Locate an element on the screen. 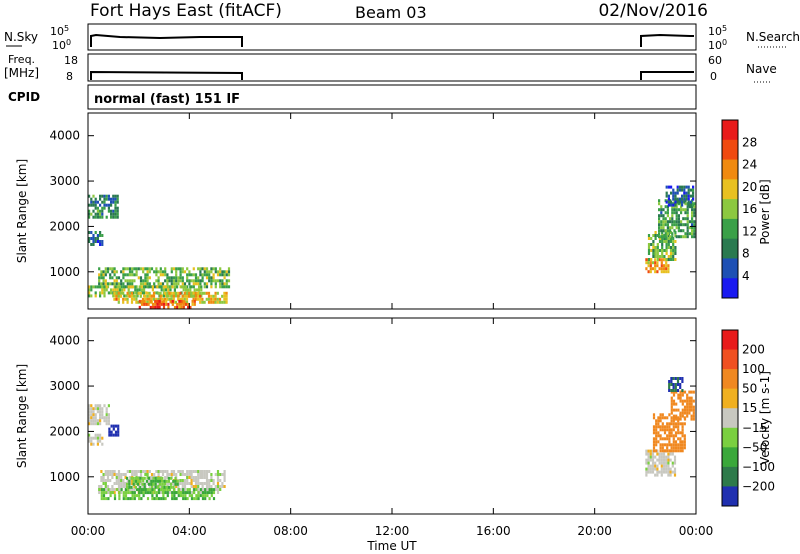 The height and width of the screenshot is (554, 800). y-tick-label: 1000 is located at coordinates (64, 272).